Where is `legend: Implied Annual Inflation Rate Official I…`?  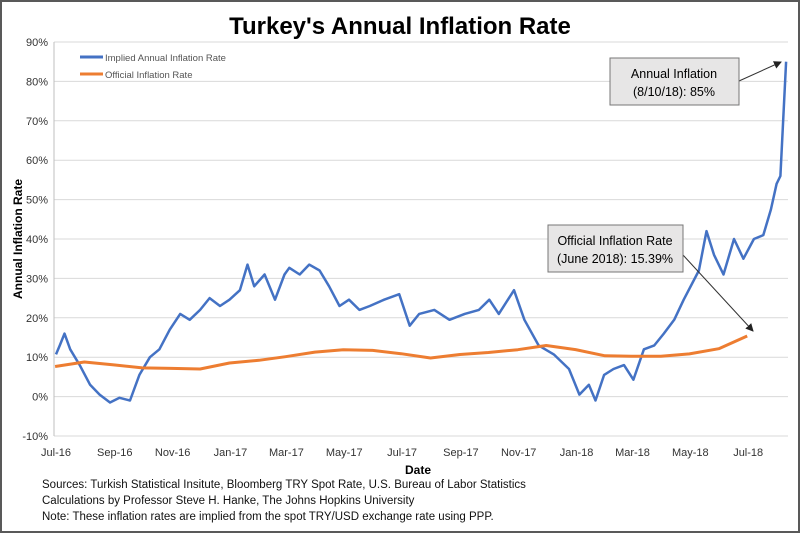
legend: Implied Annual Inflation Rate Official I… is located at coordinates (153, 67).